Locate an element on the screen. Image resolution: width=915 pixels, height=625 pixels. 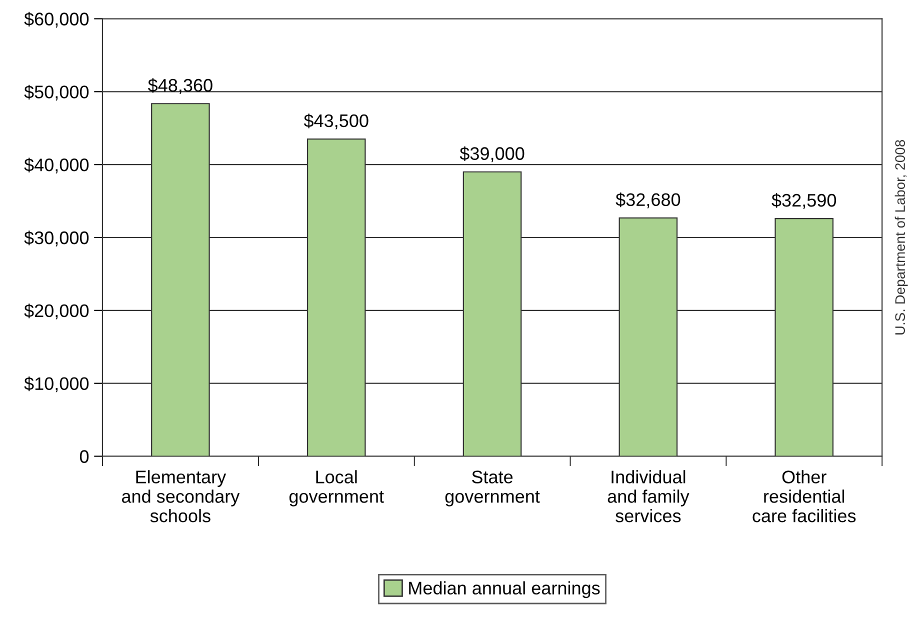
legend-label: Median annual earnings is located at coordinates (504, 589).